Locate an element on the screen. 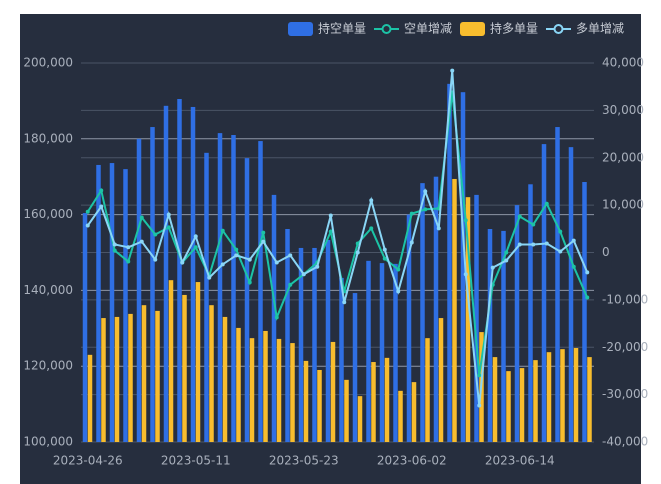 This screenshot has height=484, width=661. y2-tick-label: 20,000 is located at coordinates (623, 157).